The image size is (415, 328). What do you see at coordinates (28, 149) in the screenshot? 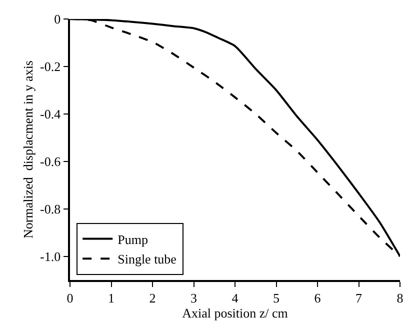
I see `y-axis-title: Normalized displacment in y axis` at bounding box center [28, 149].